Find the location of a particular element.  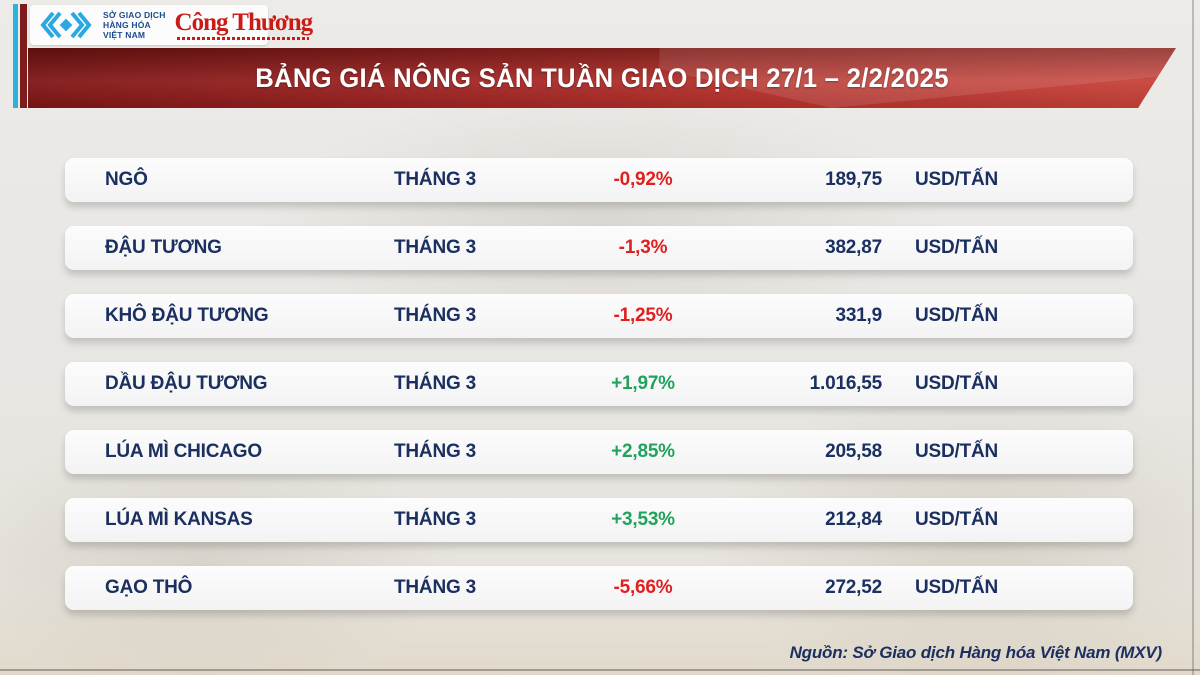

commodity-name: KHÔ ĐẬU TƯƠNG is located at coordinates (187, 315).